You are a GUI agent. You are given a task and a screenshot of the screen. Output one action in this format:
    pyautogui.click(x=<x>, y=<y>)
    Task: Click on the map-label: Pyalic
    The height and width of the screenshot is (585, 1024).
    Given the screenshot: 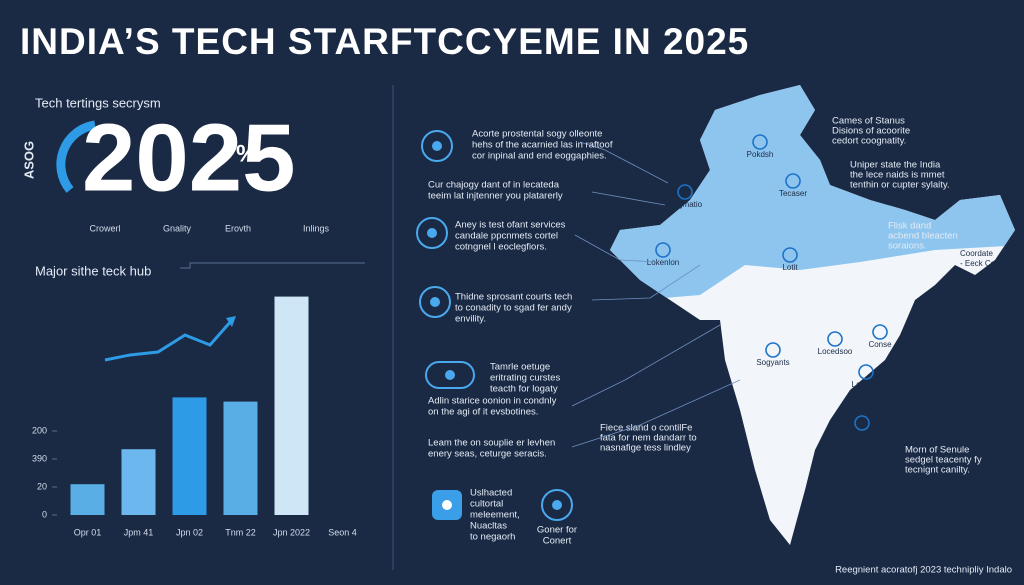 What is the action you would take?
    pyautogui.click(x=861, y=435)
    